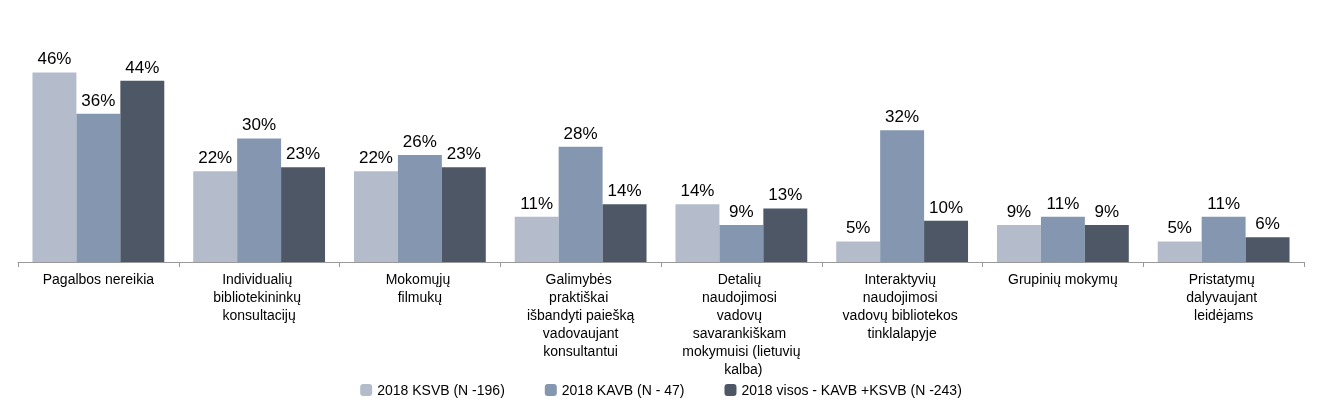 This screenshot has height=410, width=1322. What do you see at coordinates (902, 306) in the screenshot?
I see `x-tick-label: Interaktyvių naudojimosi vadovų bibliotekos tinklalapyje` at bounding box center [902, 306].